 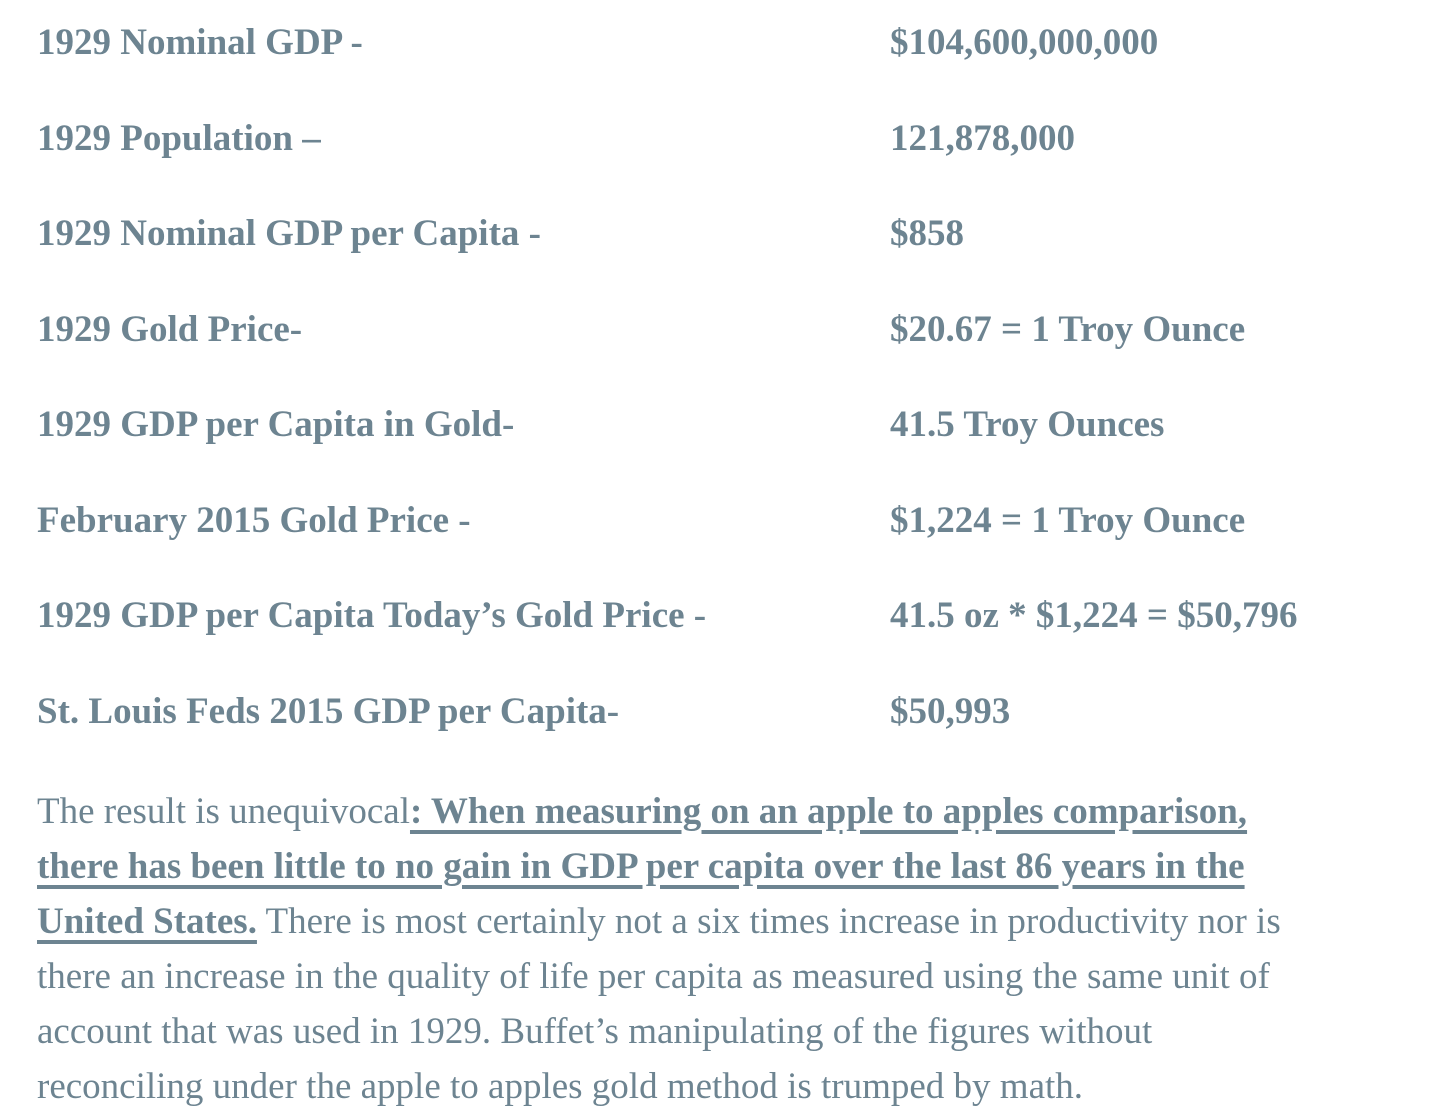 What do you see at coordinates (1068, 520) in the screenshot?
I see `stat-value: $1,224 = 1 Troy Ounce` at bounding box center [1068, 520].